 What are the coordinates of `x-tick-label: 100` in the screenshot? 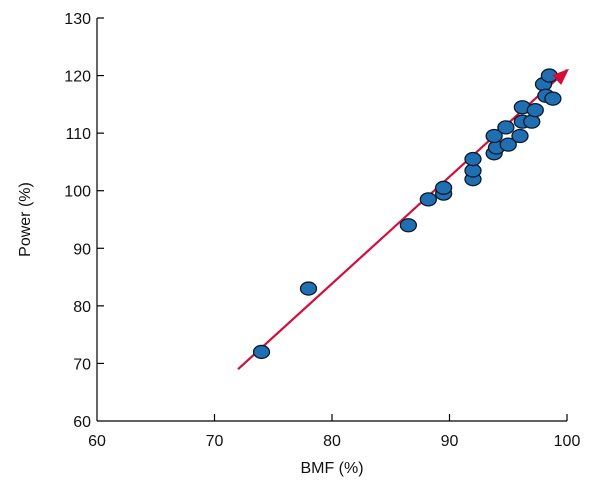 It's located at (567, 441).